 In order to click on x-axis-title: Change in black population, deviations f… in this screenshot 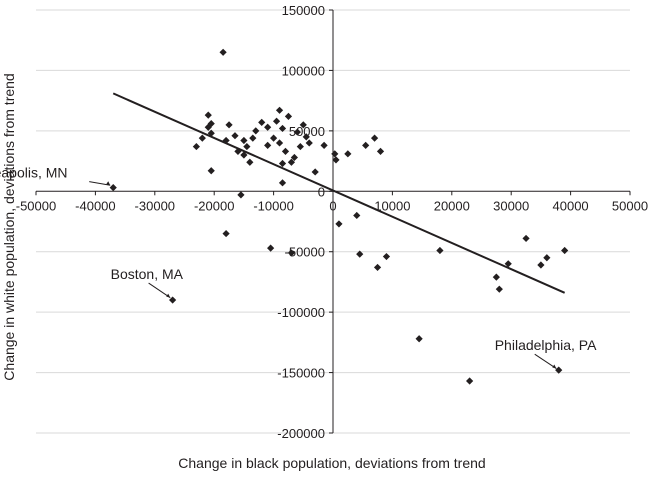, I will do `click(331, 463)`.